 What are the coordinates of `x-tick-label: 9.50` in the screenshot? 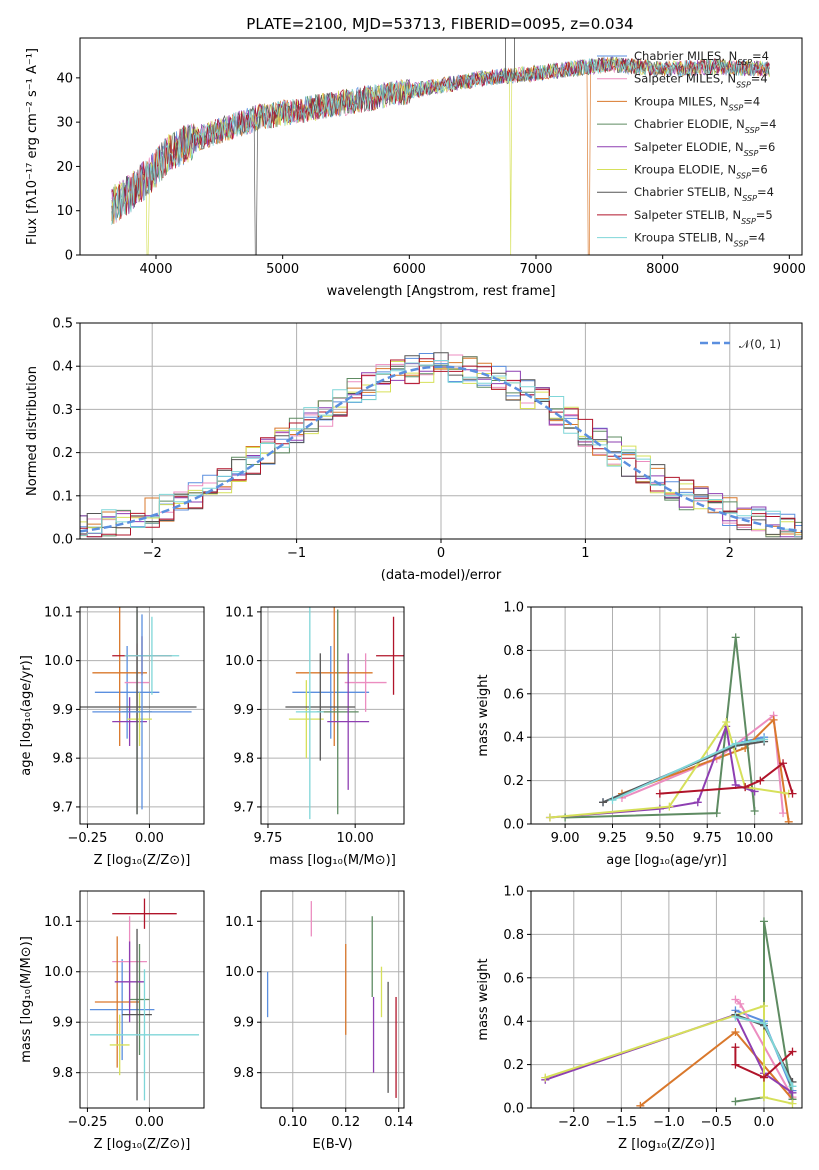 It's located at (659, 838).